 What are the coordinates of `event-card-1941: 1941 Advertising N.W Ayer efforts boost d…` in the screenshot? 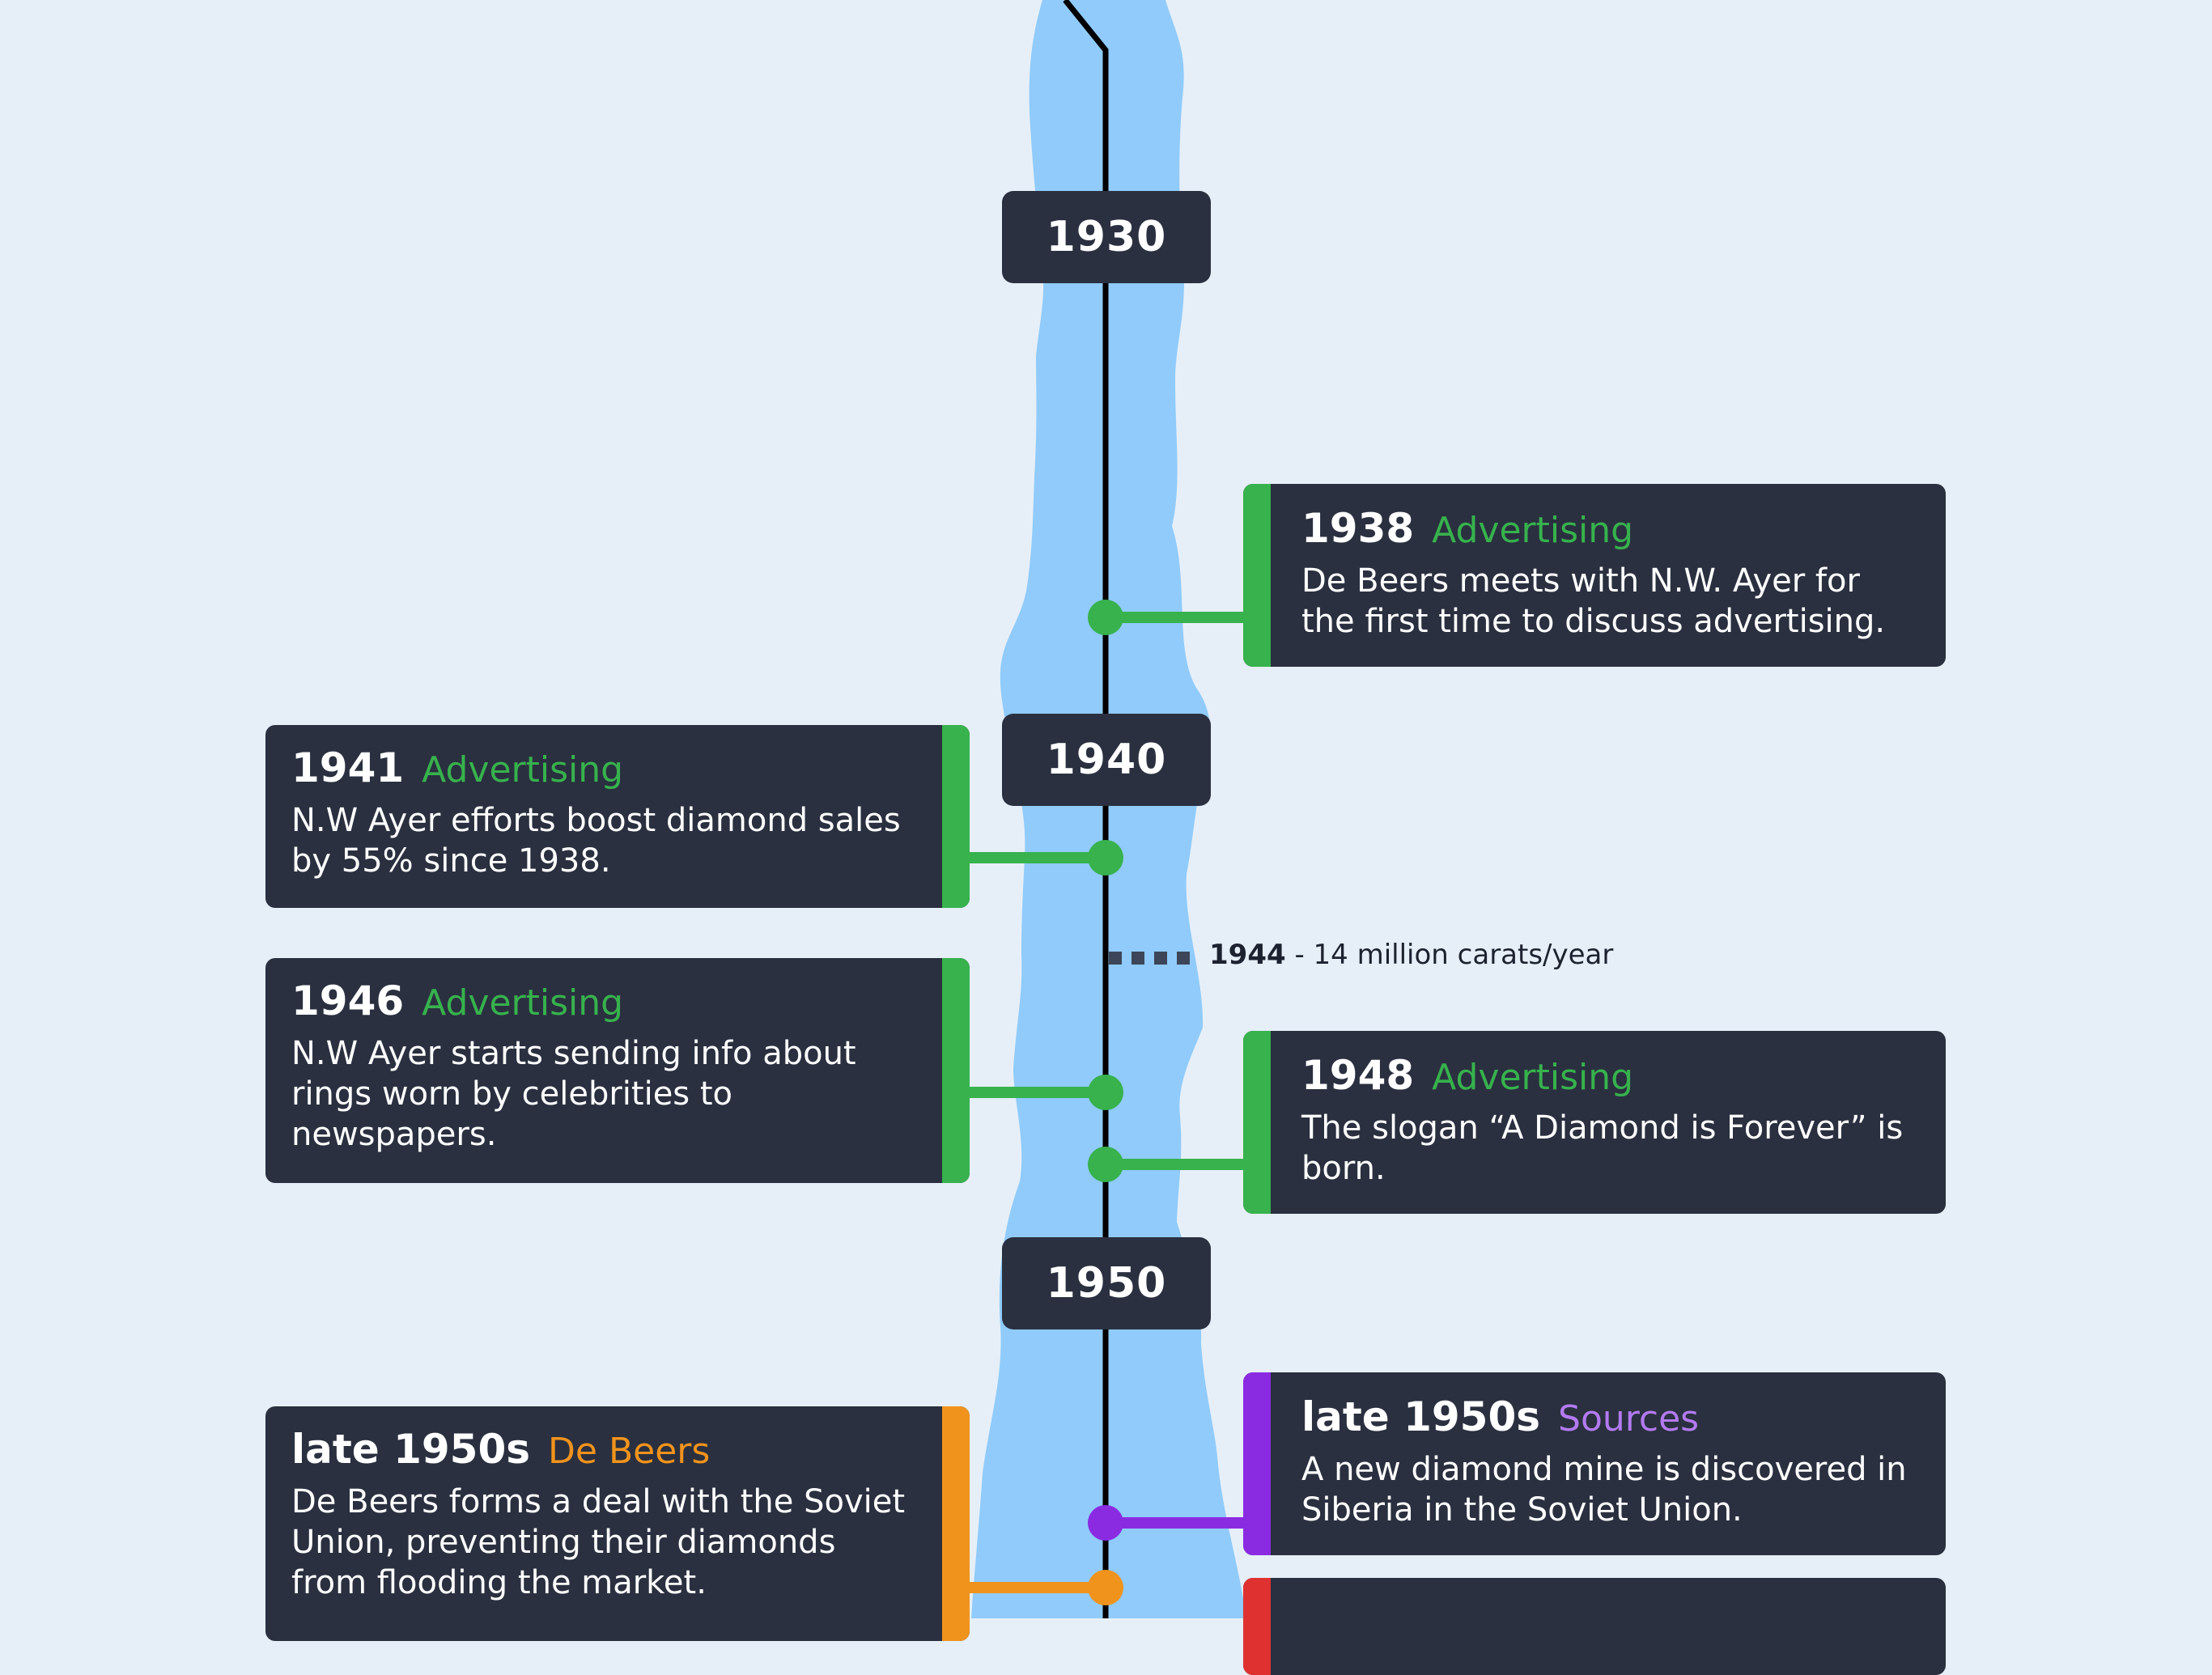 It's located at (617, 817).